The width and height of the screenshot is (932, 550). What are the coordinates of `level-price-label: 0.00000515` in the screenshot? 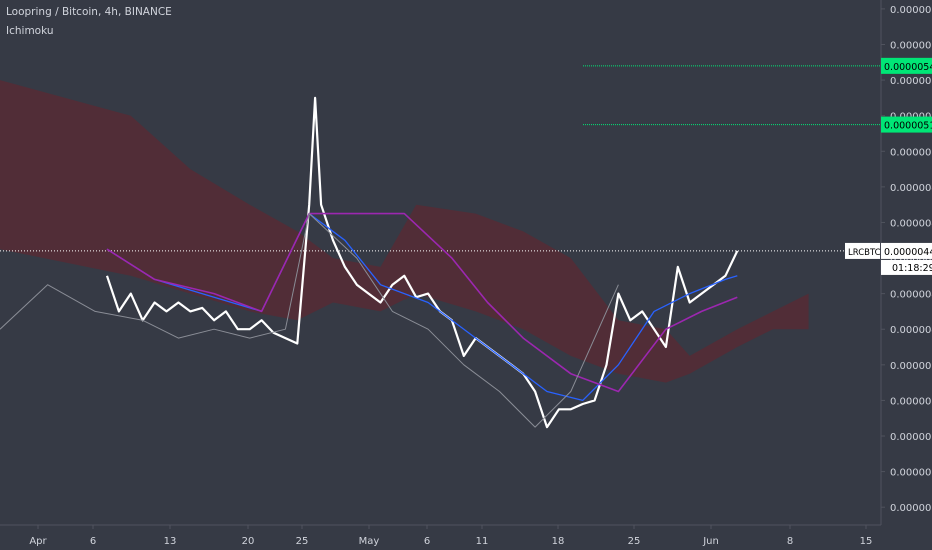 It's located at (908, 126).